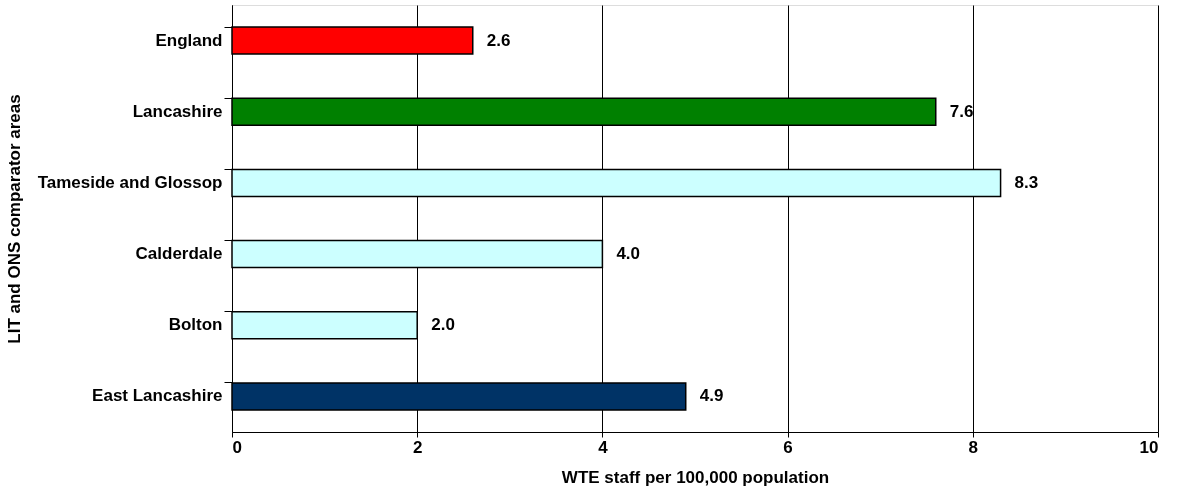 The width and height of the screenshot is (1184, 490). I want to click on data-label: 4.9, so click(711, 396).